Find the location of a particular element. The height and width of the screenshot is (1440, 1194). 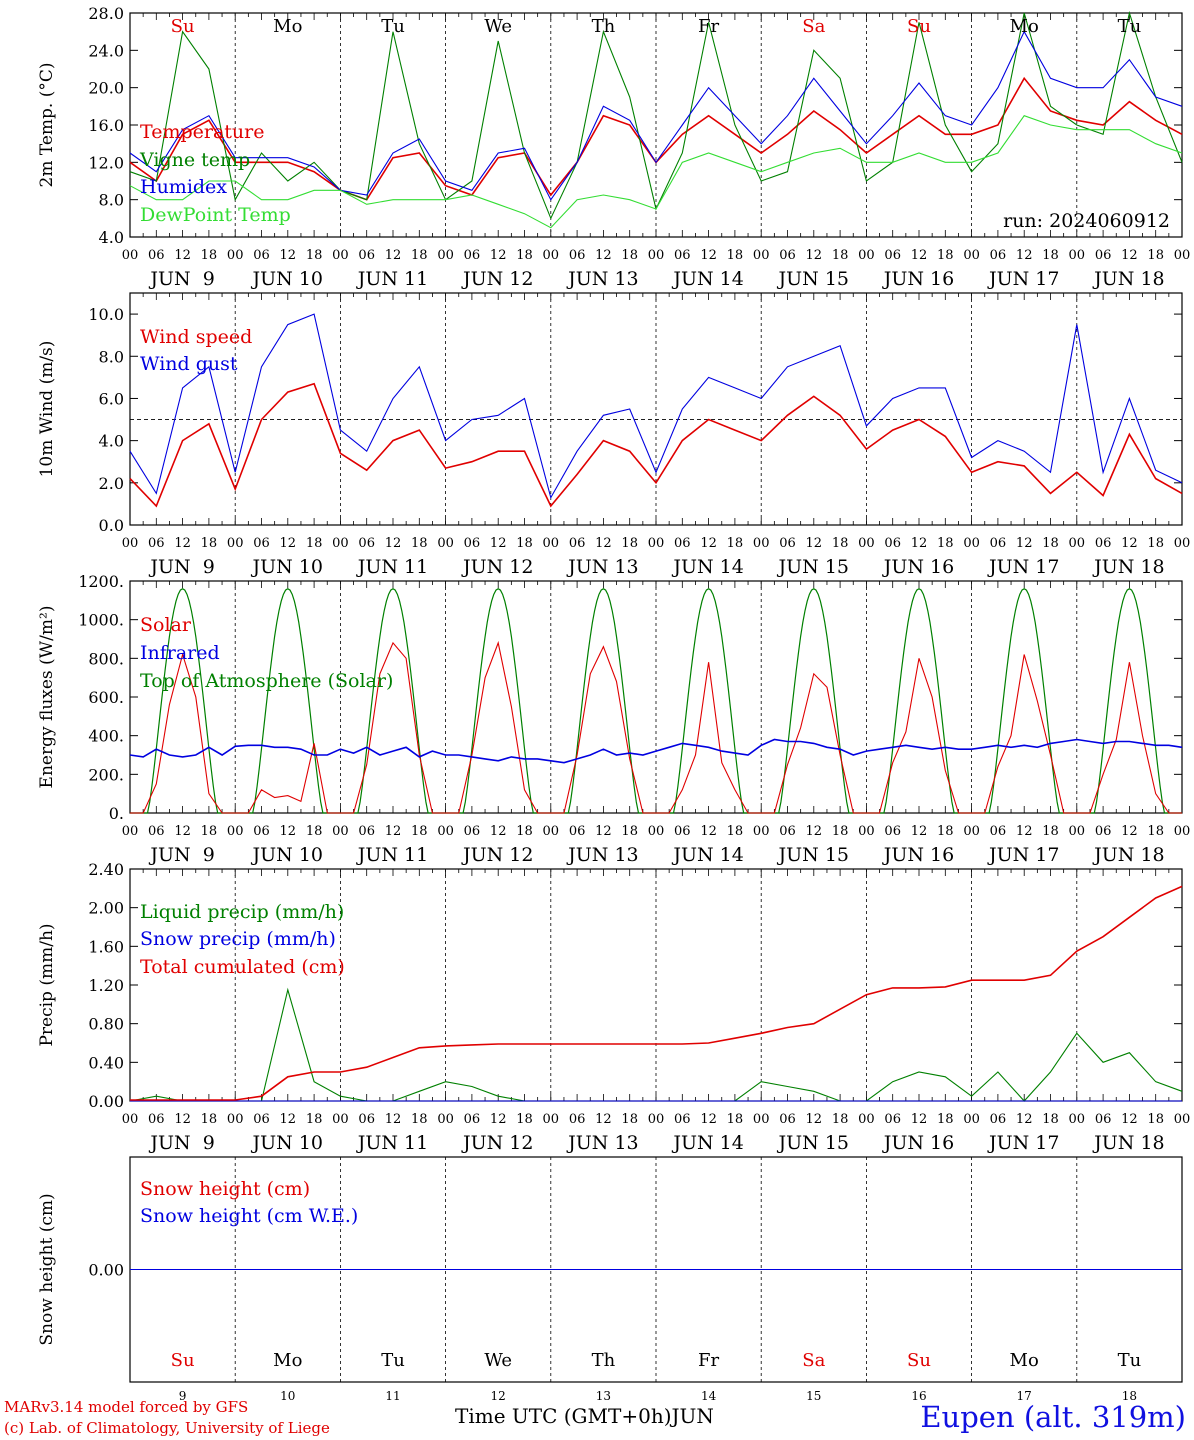

legend-entry: Snow precip (mm/h) is located at coordinates (238, 939).